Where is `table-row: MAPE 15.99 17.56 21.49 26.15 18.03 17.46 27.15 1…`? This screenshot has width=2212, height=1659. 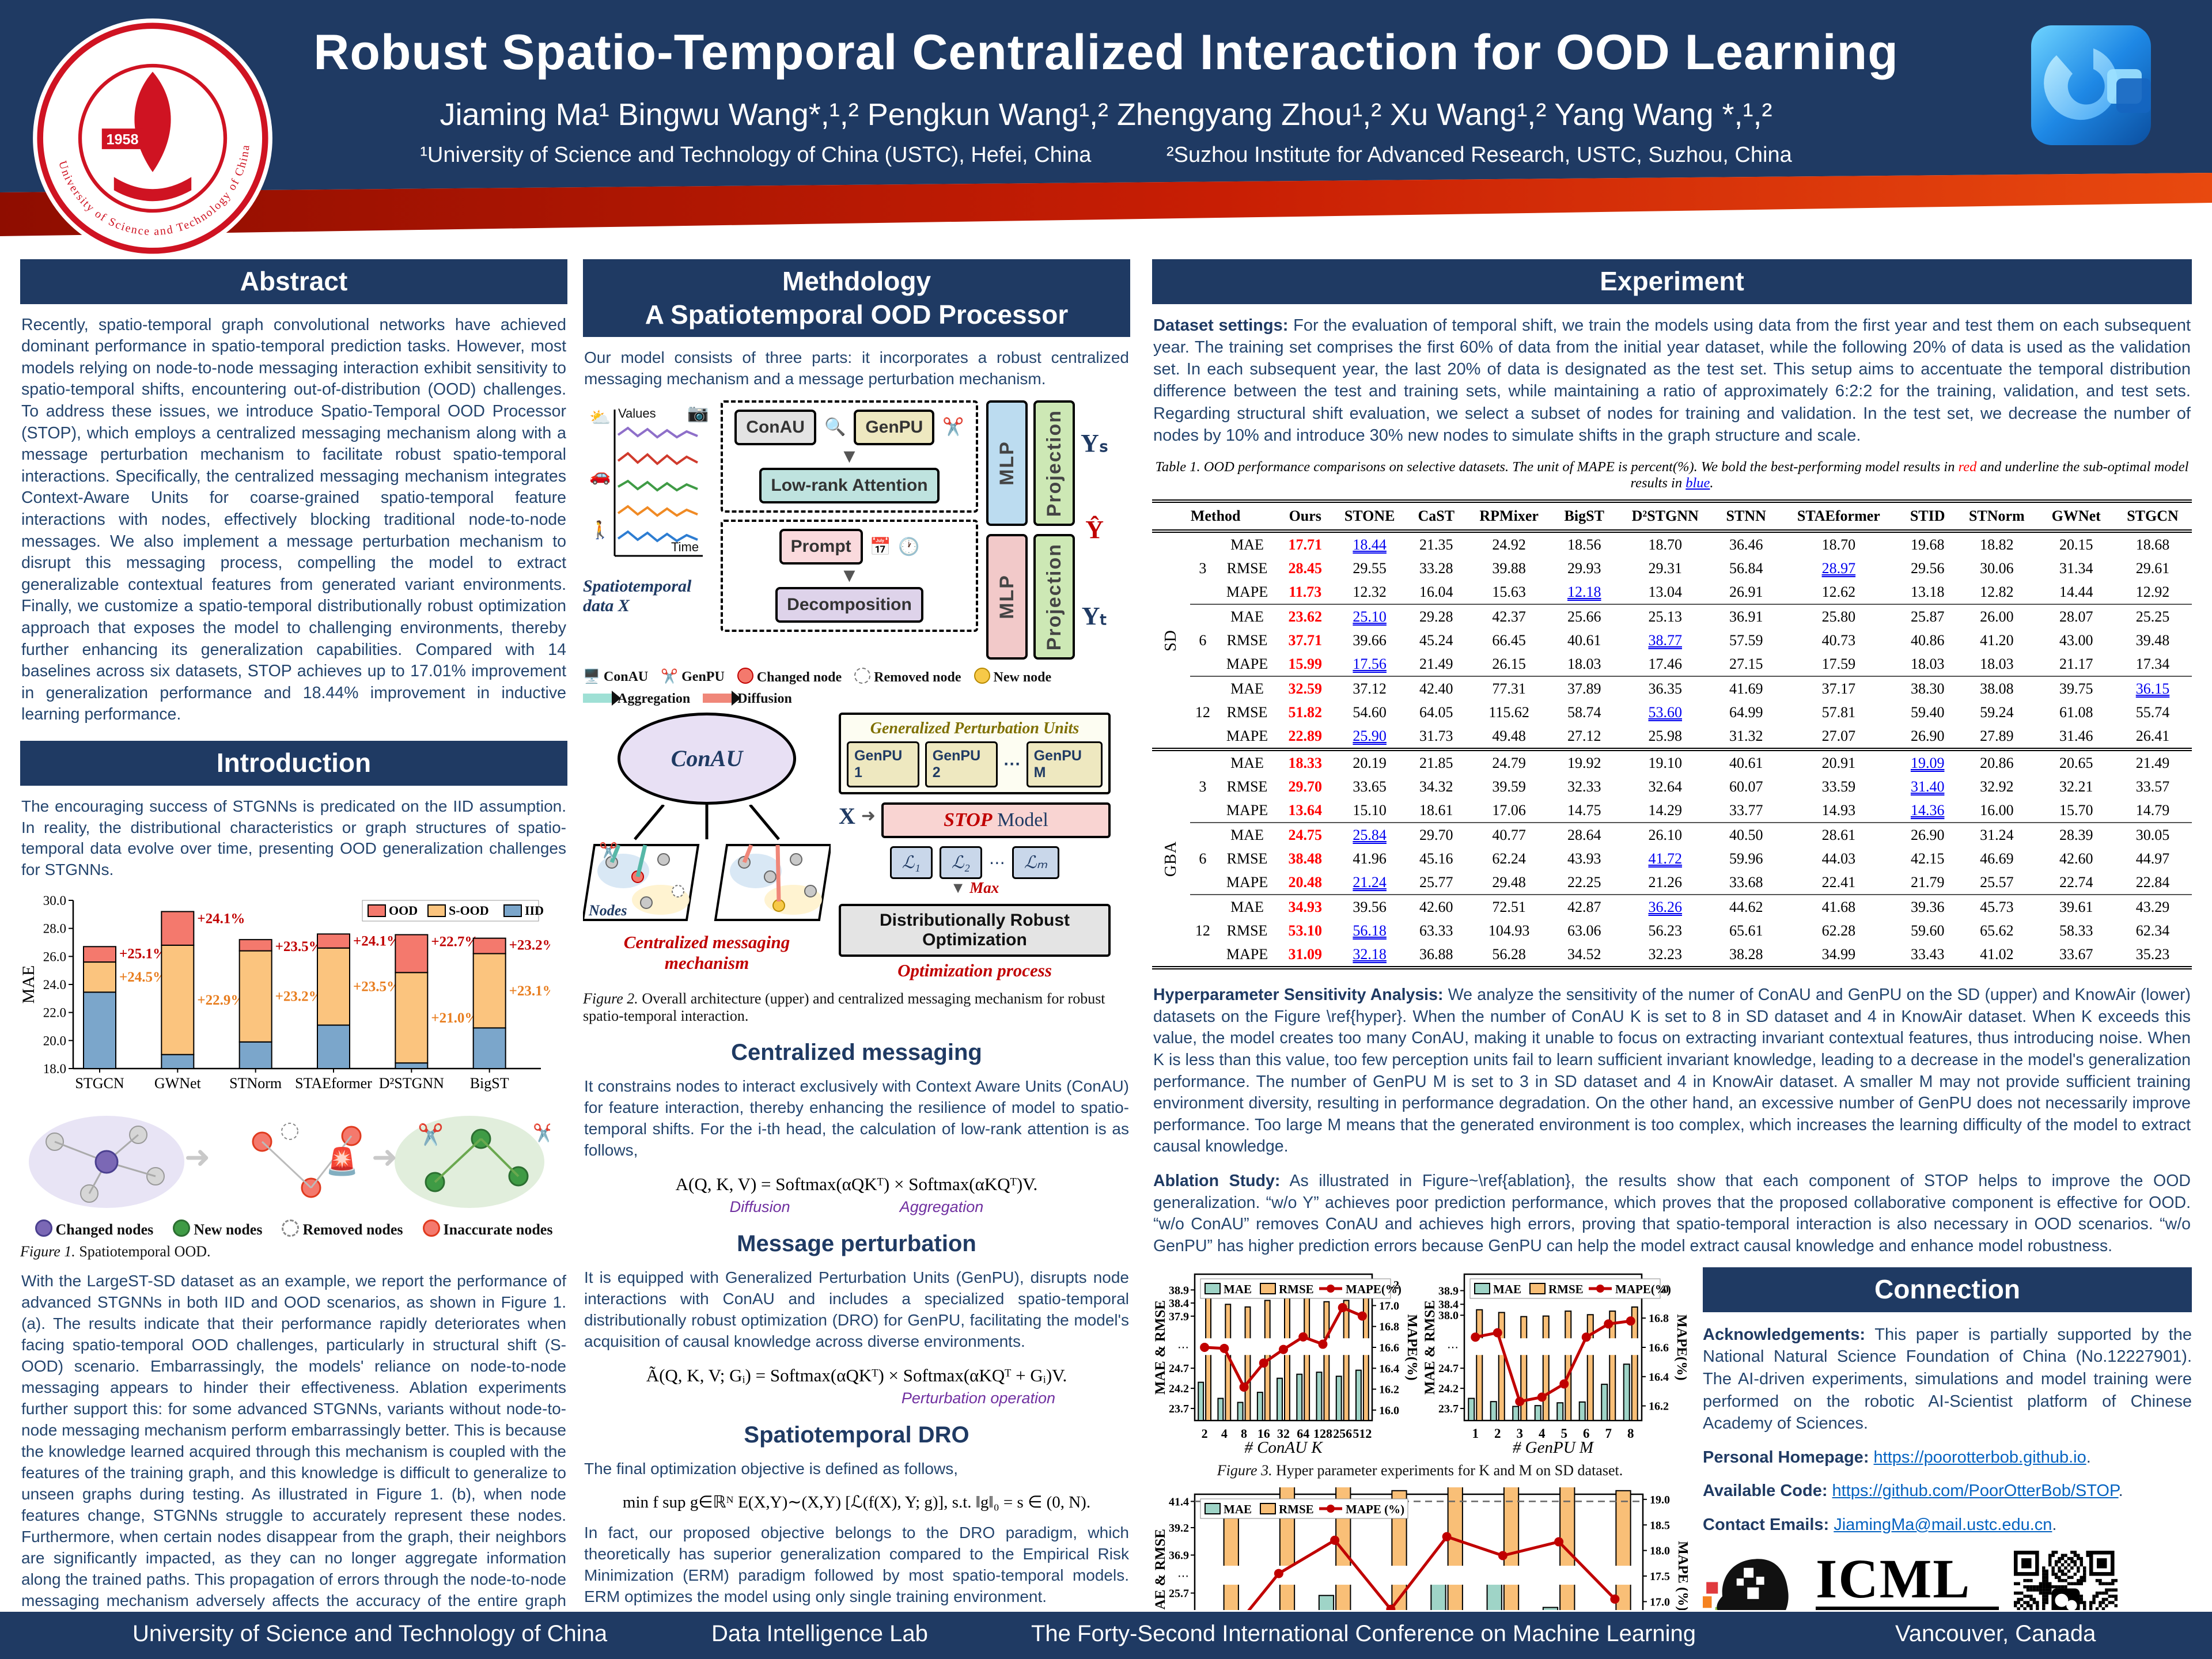
table-row: MAPE 15.99 17.56 21.49 26.15 18.03 17.46 27.15 1… is located at coordinates (1672, 664).